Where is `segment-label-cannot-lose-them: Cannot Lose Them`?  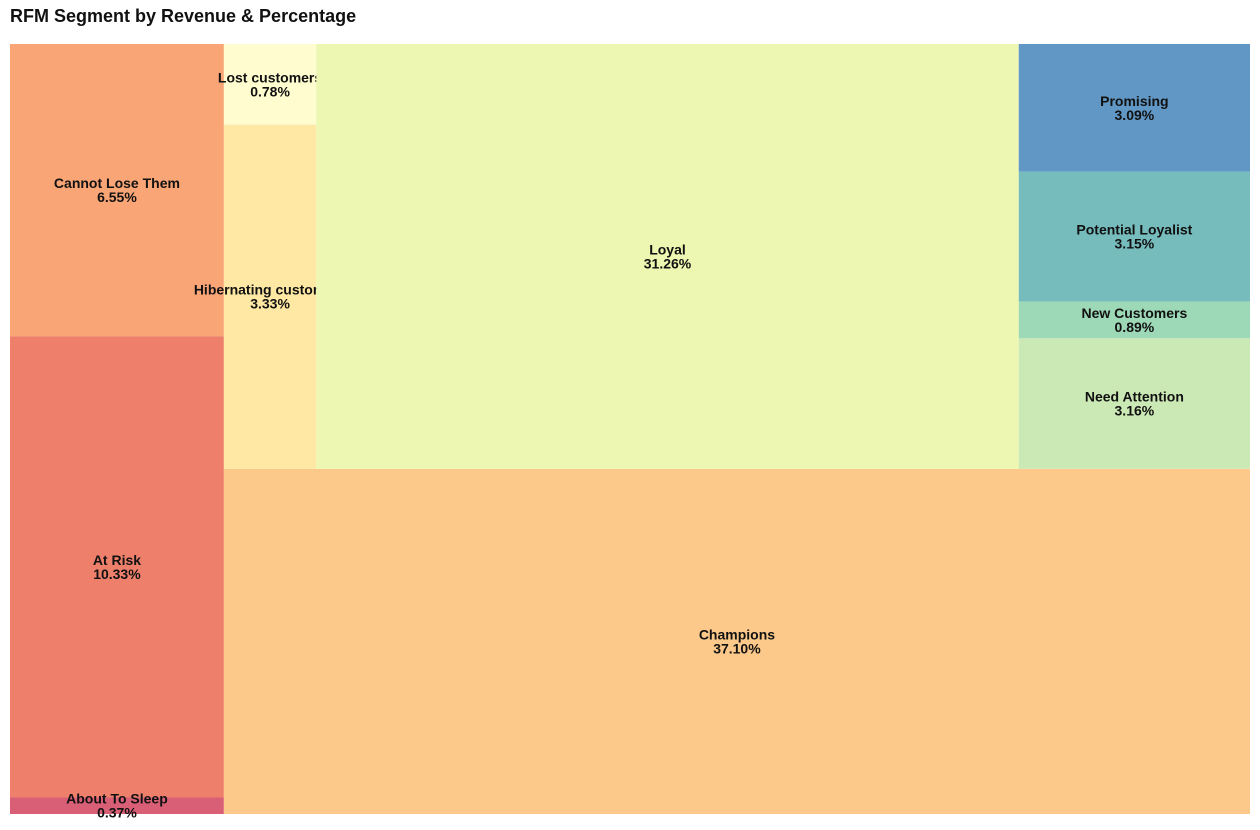
segment-label-cannot-lose-them: Cannot Lose Them is located at coordinates (117, 183).